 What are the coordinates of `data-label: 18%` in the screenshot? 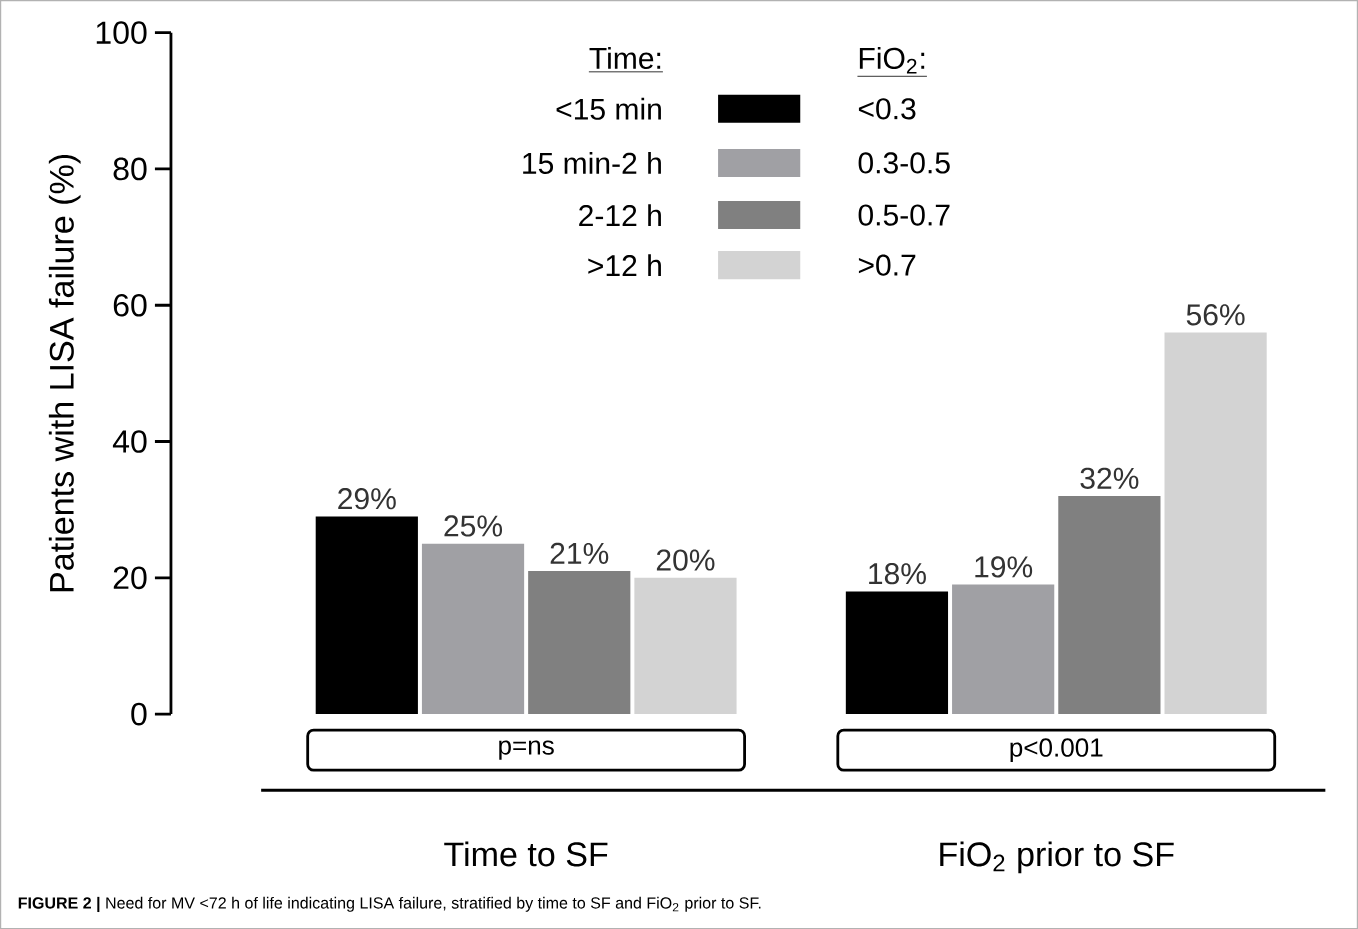 It's located at (897, 574).